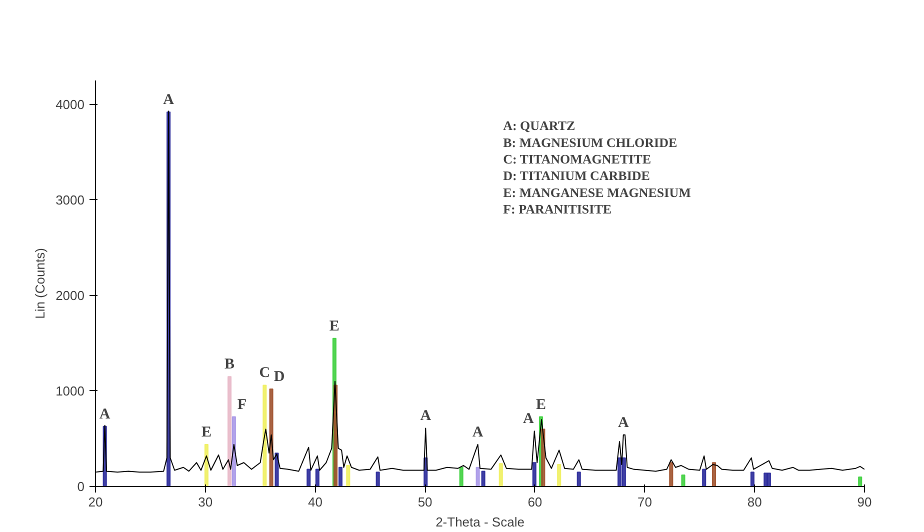 The image size is (924, 532). What do you see at coordinates (95, 502) in the screenshot?
I see `x-tick-label: 20` at bounding box center [95, 502].